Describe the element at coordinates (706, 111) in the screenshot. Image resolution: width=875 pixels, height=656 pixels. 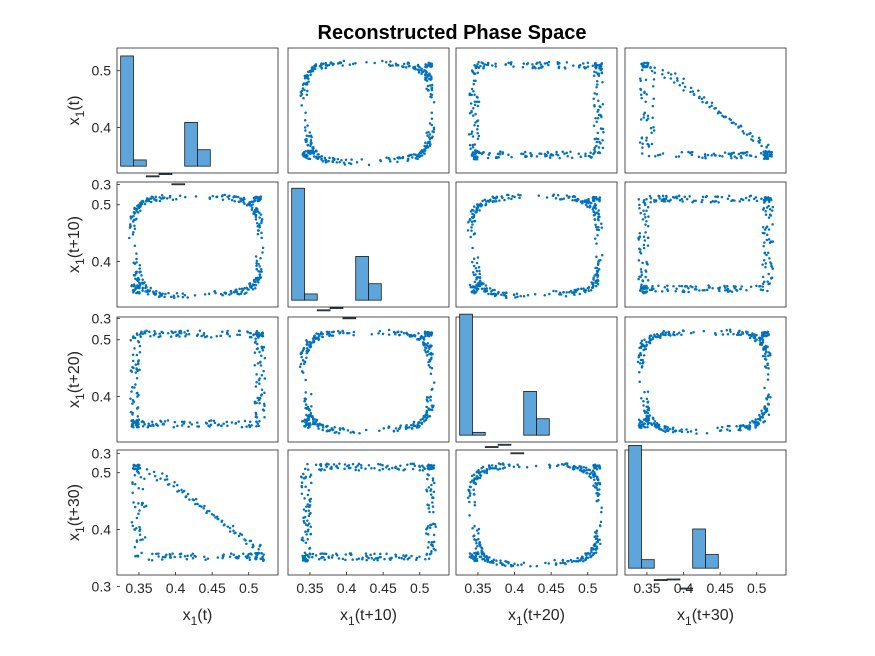
I see `scatter-panel-r0-c3` at that location.